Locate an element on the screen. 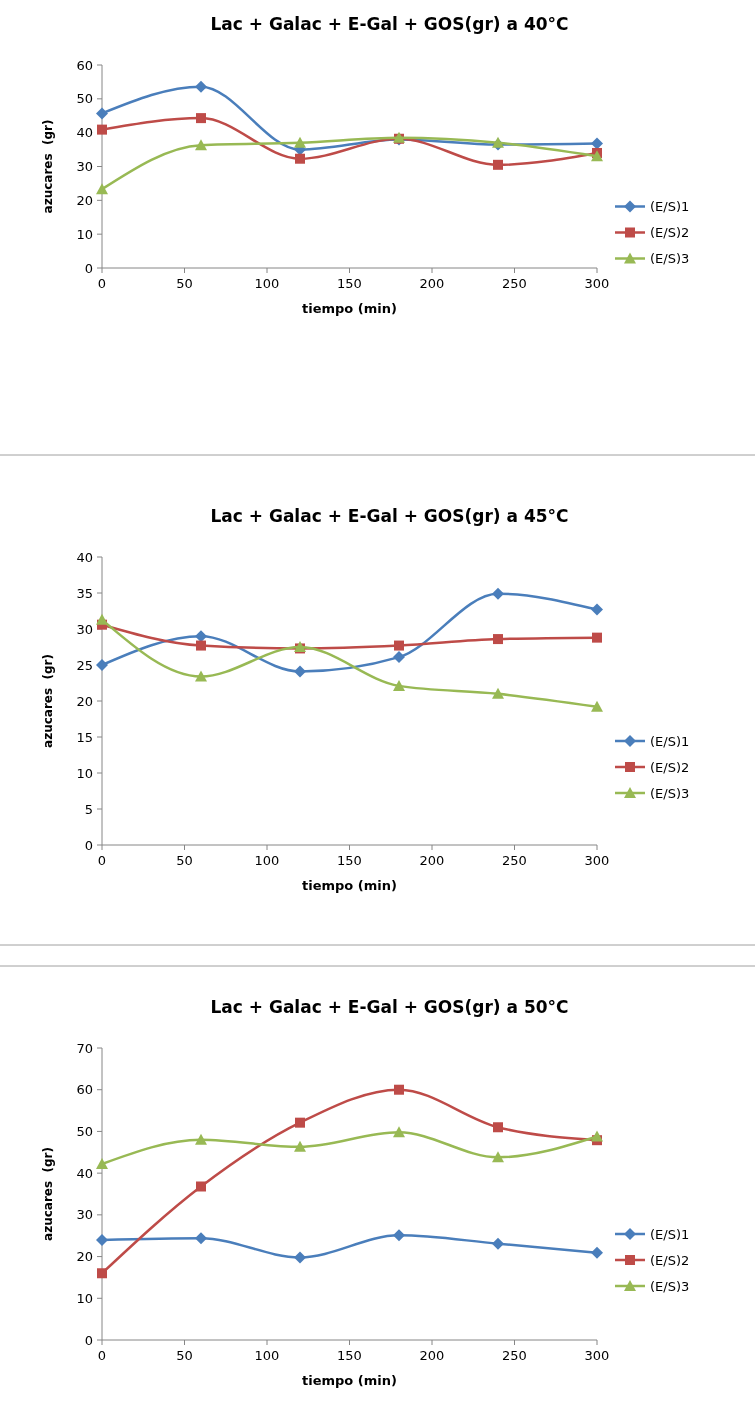 The image size is (755, 1412). y-tick-label: 15 is located at coordinates (84, 737).